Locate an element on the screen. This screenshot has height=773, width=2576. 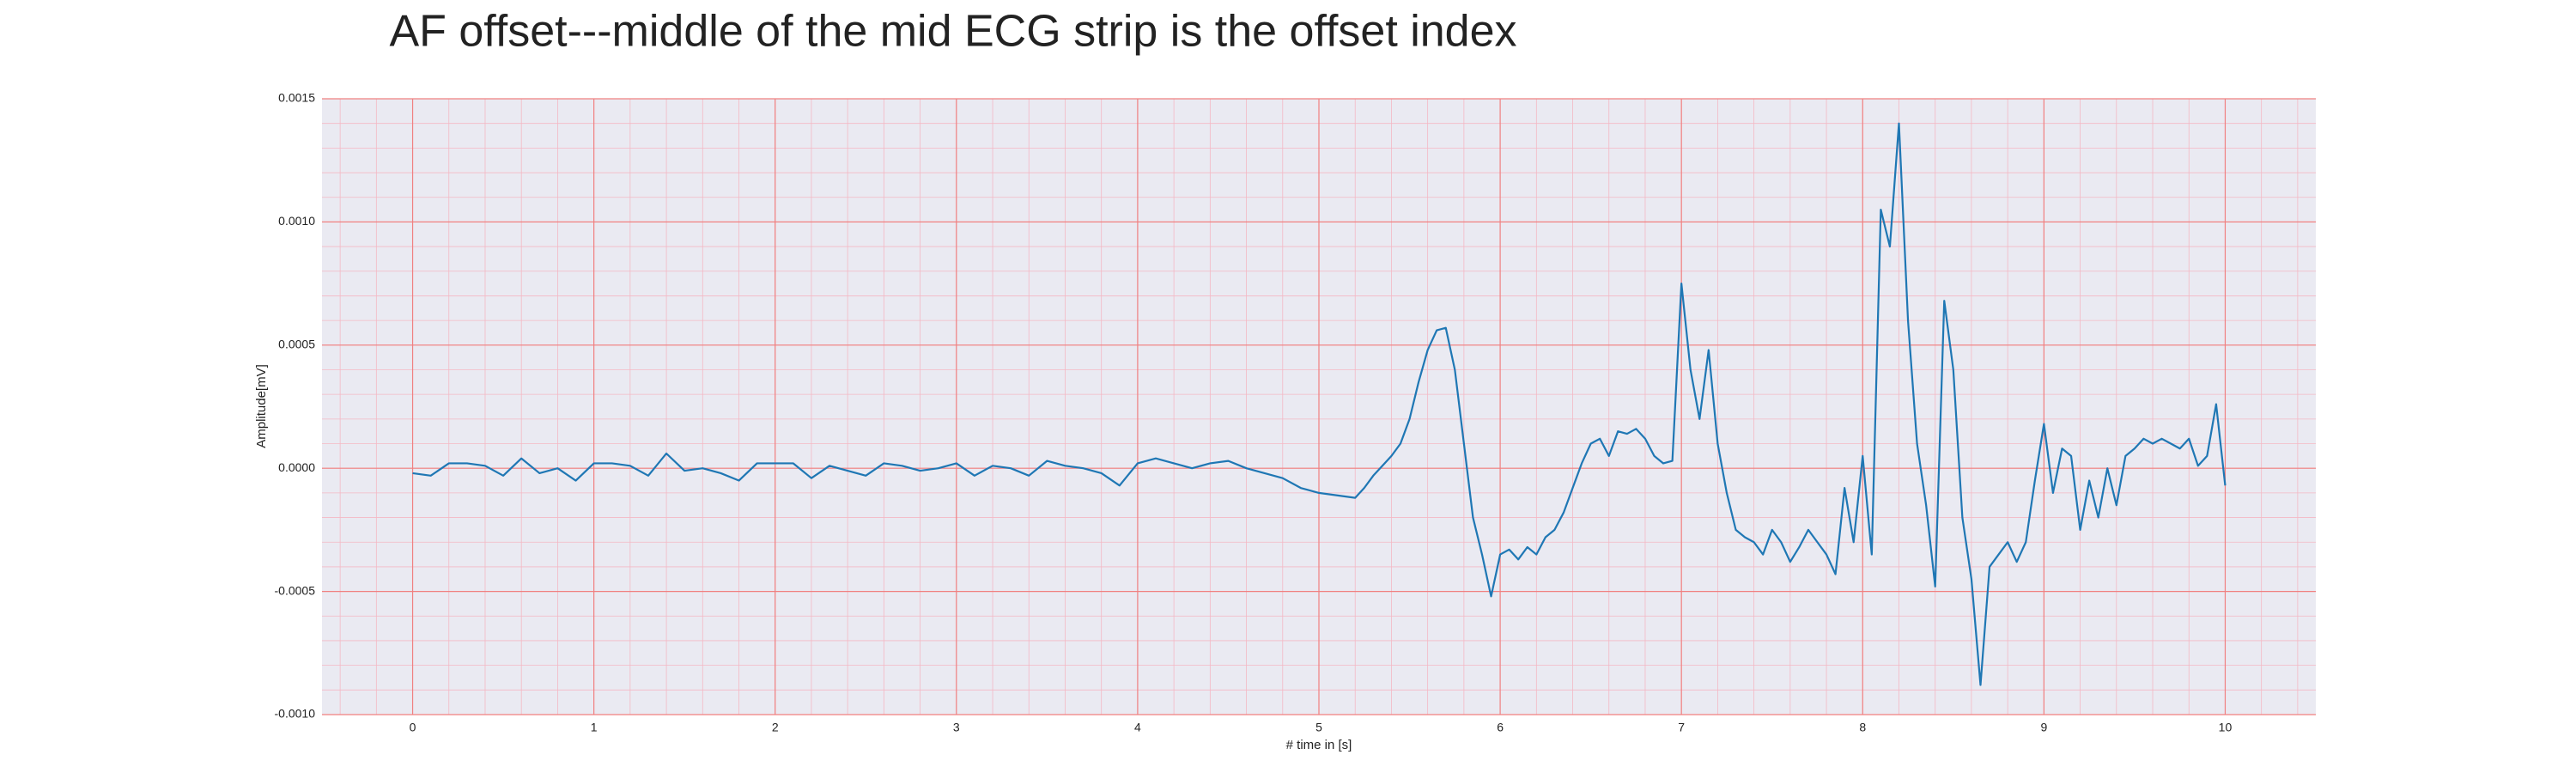
x-tick-label: 3 is located at coordinates (957, 727).